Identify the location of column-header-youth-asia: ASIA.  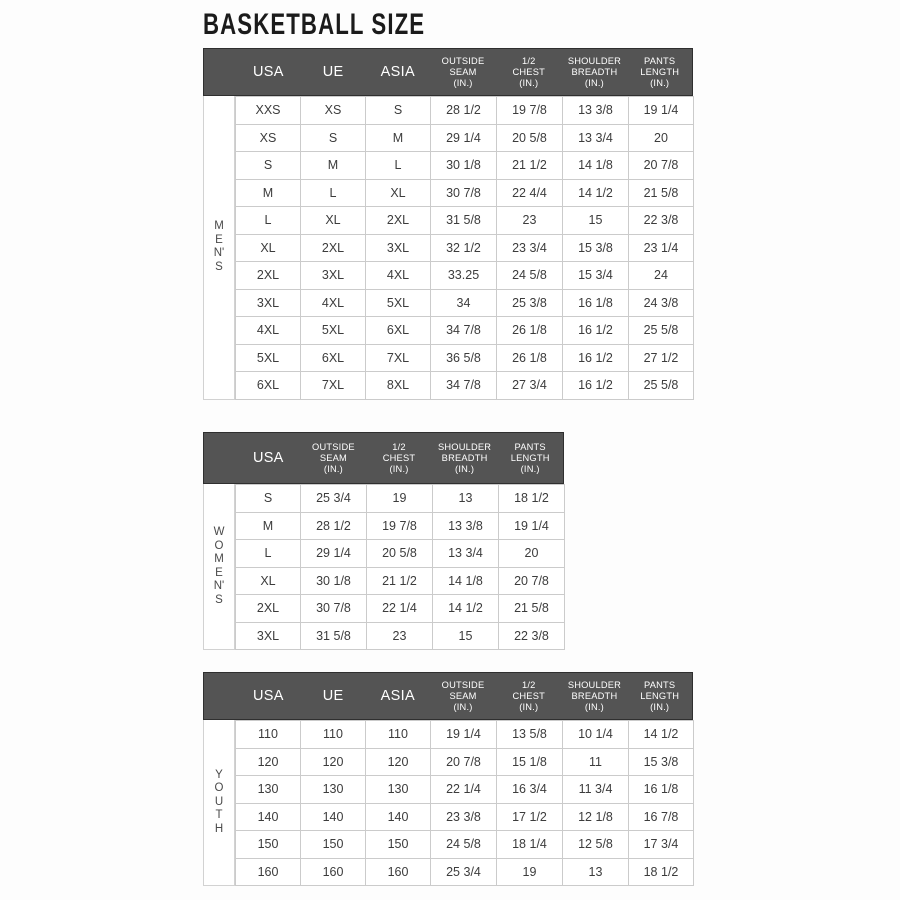
(397, 696).